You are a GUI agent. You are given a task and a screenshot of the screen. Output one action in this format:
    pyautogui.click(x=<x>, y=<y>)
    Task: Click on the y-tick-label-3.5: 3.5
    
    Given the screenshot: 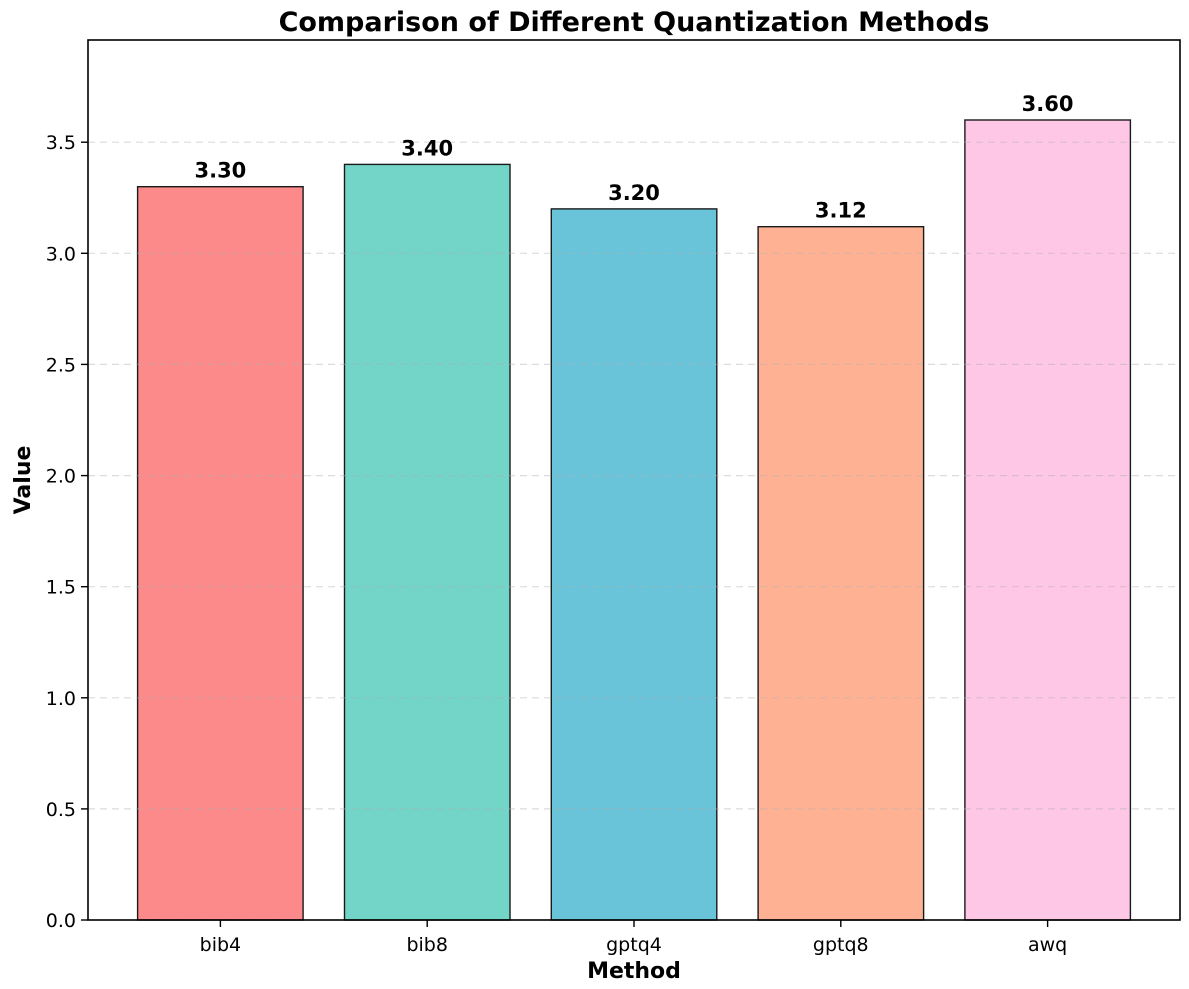 What is the action you would take?
    pyautogui.click(x=61, y=143)
    